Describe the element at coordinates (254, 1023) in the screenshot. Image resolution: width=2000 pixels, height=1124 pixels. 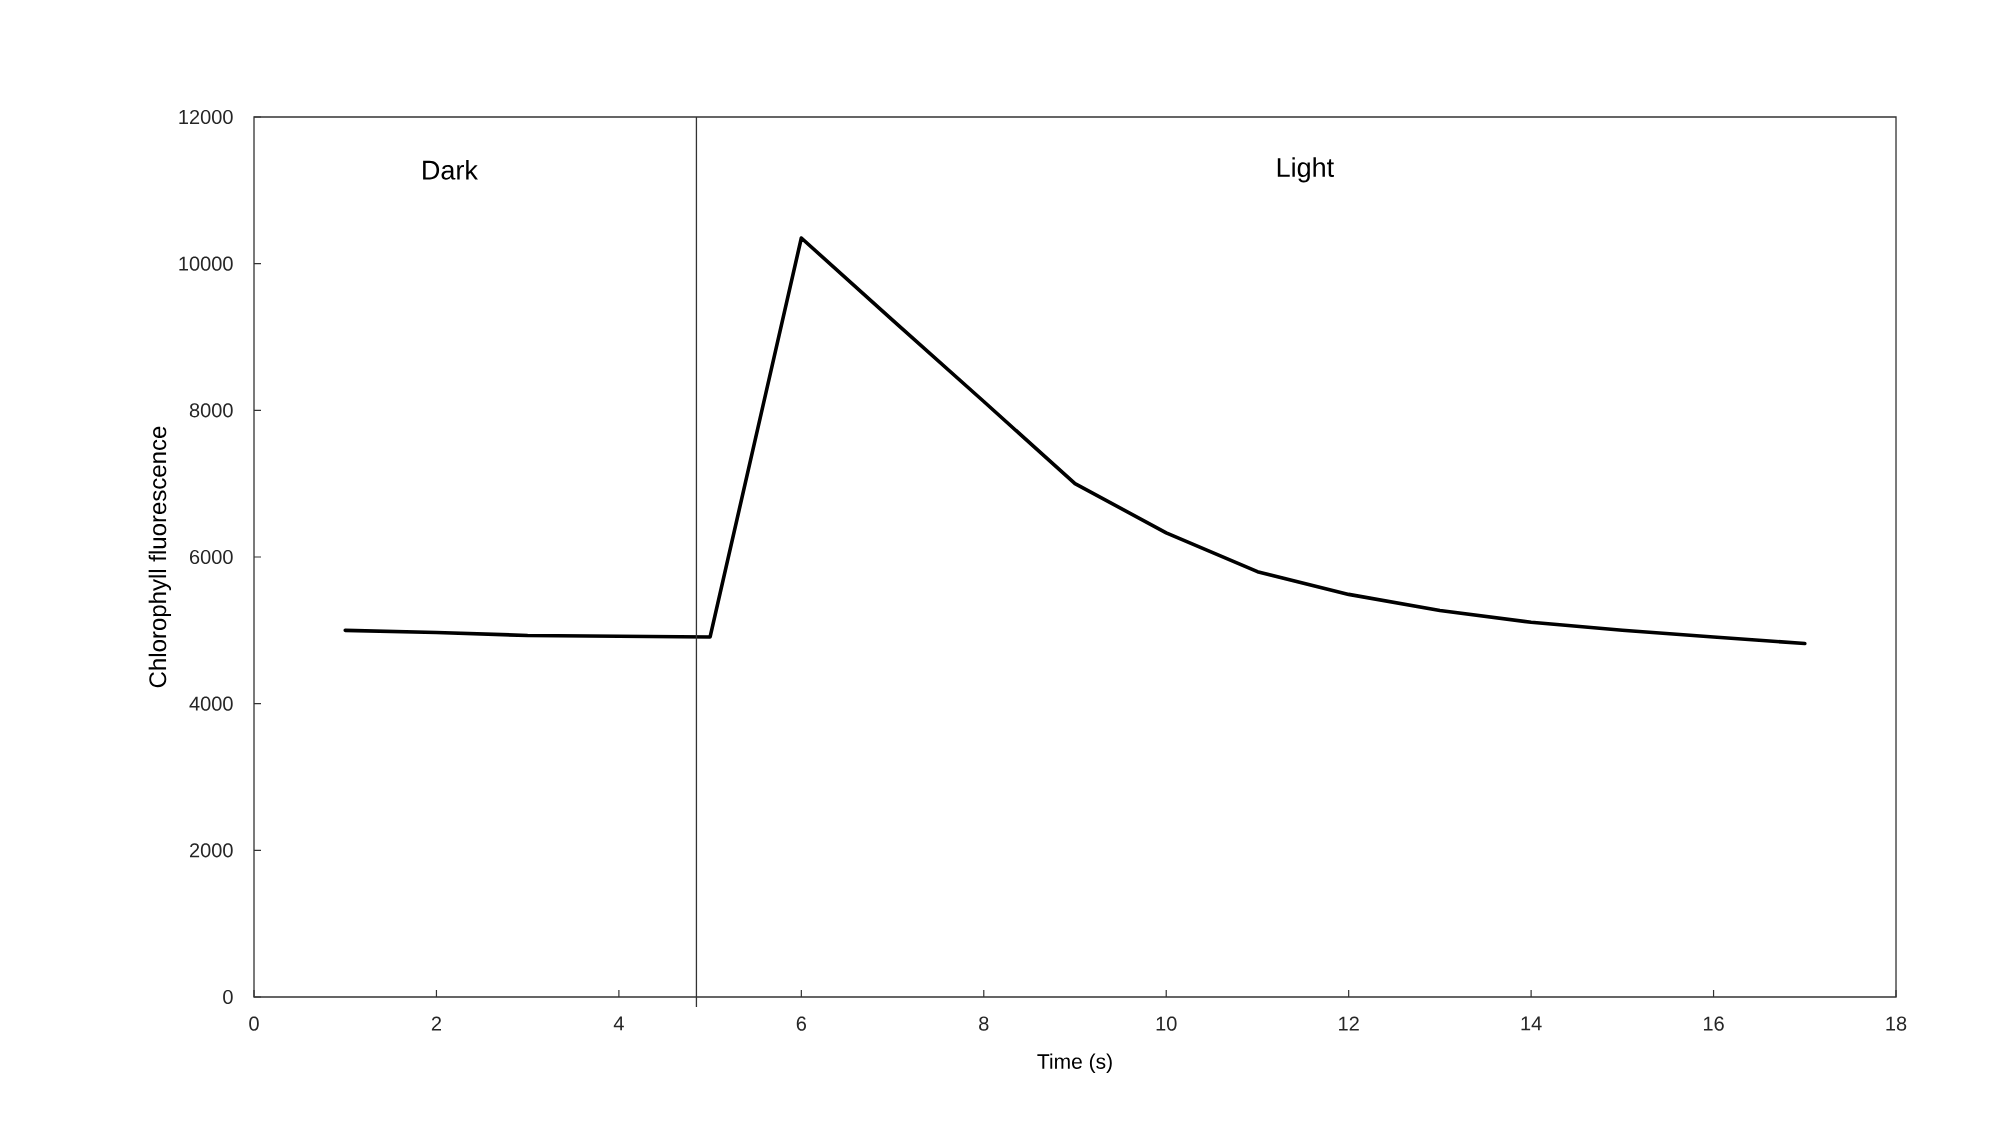
I see `x-tick-label: 0` at that location.